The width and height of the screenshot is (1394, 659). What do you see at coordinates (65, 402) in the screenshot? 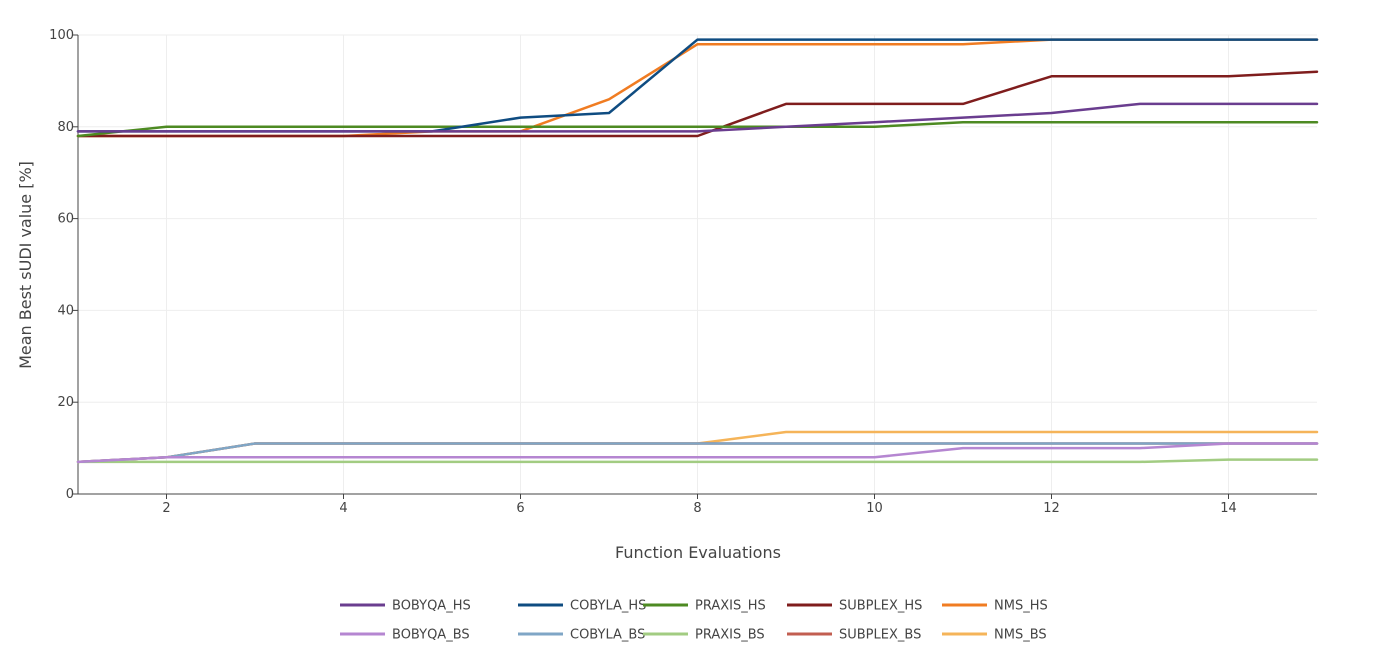
I see `y-tick-label: 20` at bounding box center [65, 402].